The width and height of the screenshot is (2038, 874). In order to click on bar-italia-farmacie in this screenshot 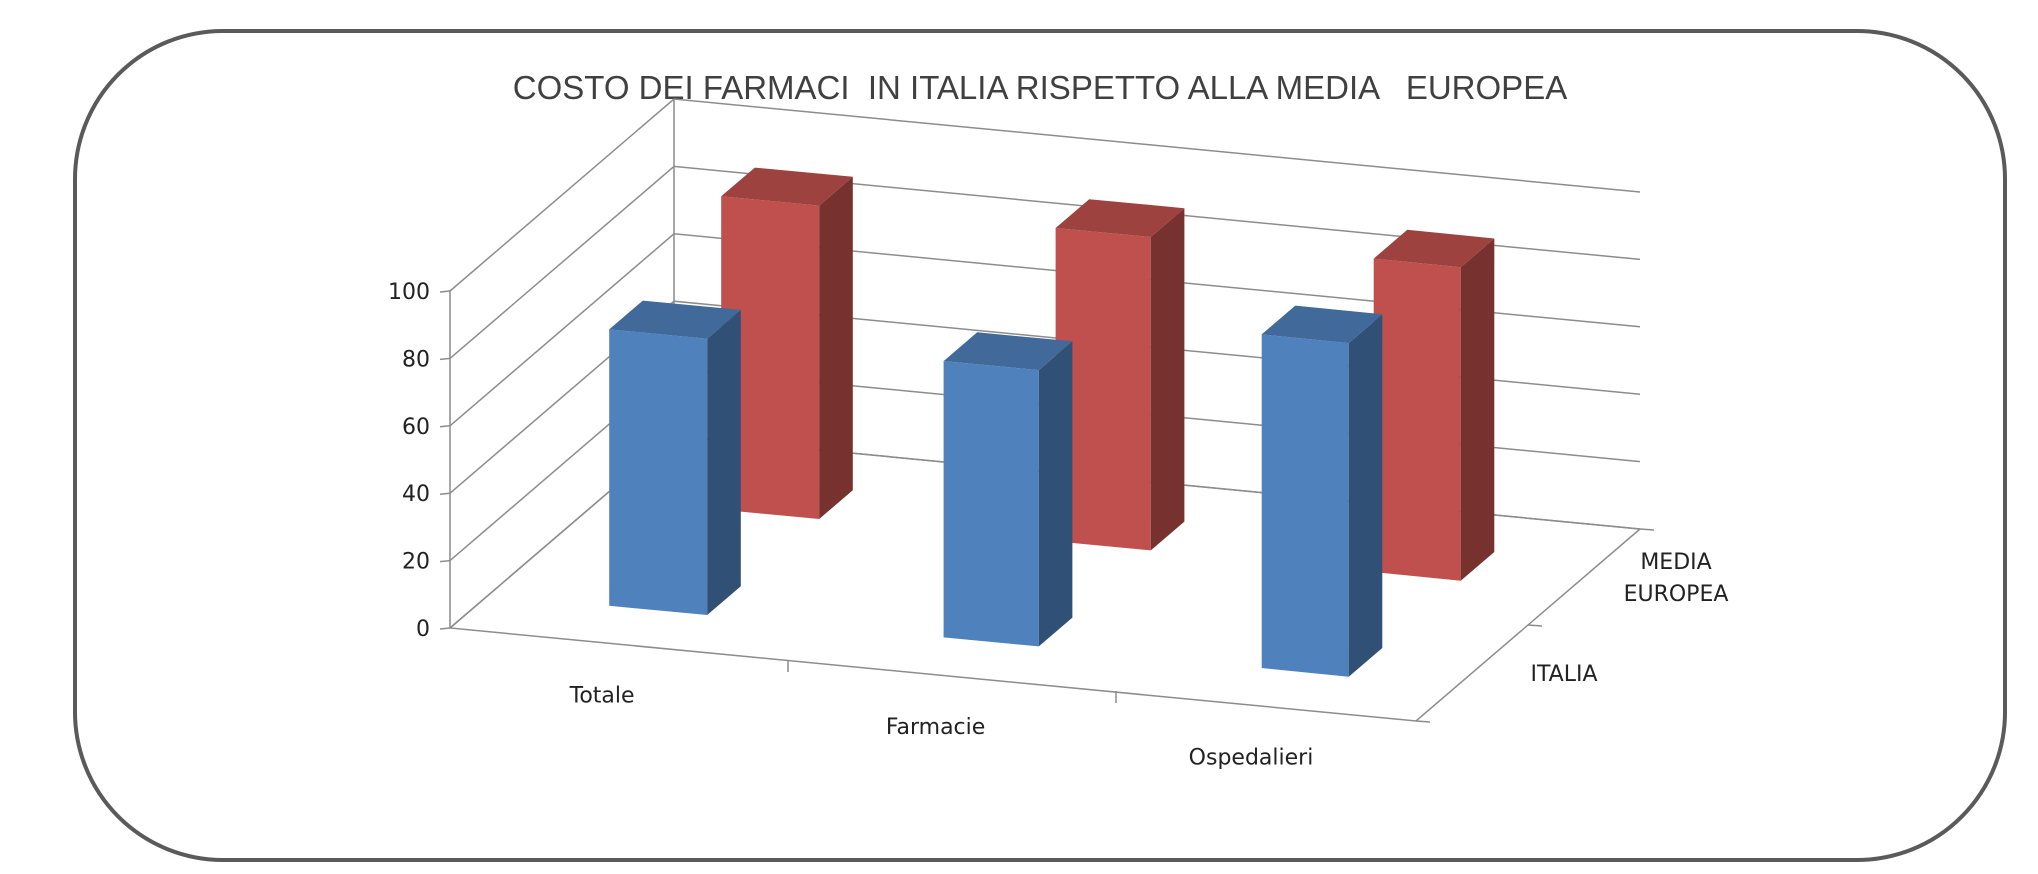, I will do `click(1008, 489)`.